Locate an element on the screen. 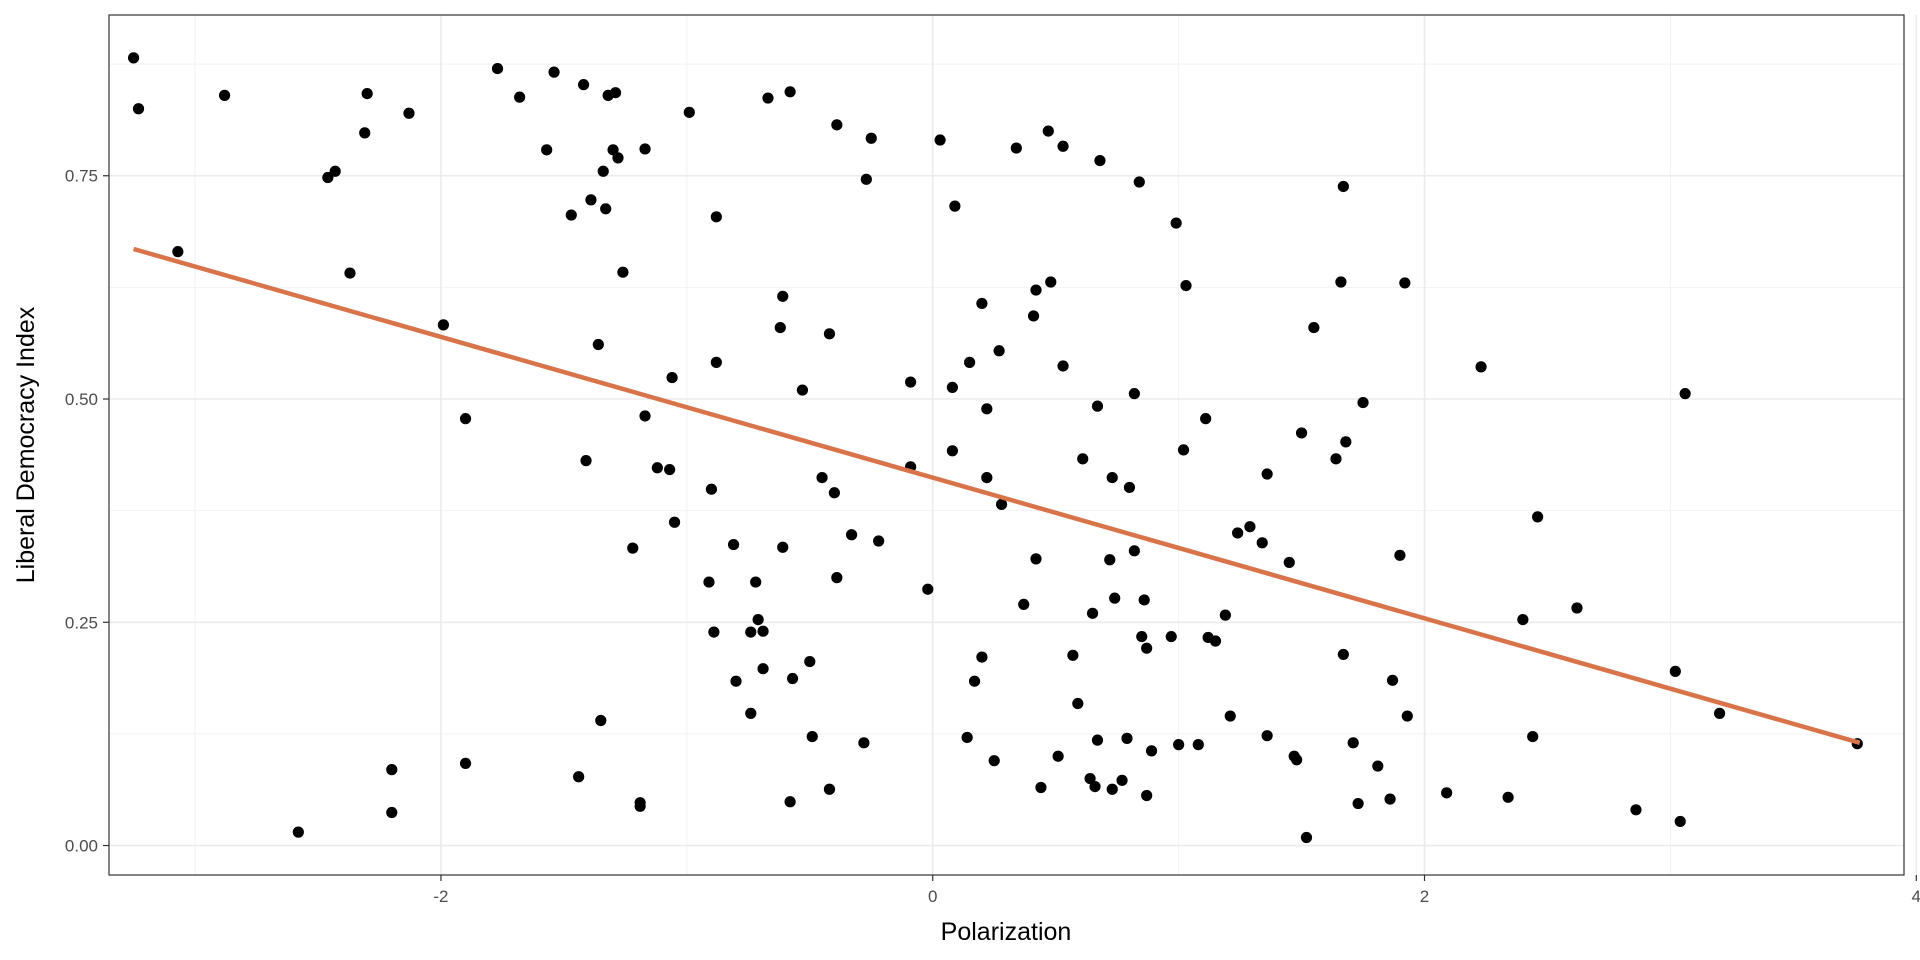  y-tick-label: 0.00 is located at coordinates (81, 846).